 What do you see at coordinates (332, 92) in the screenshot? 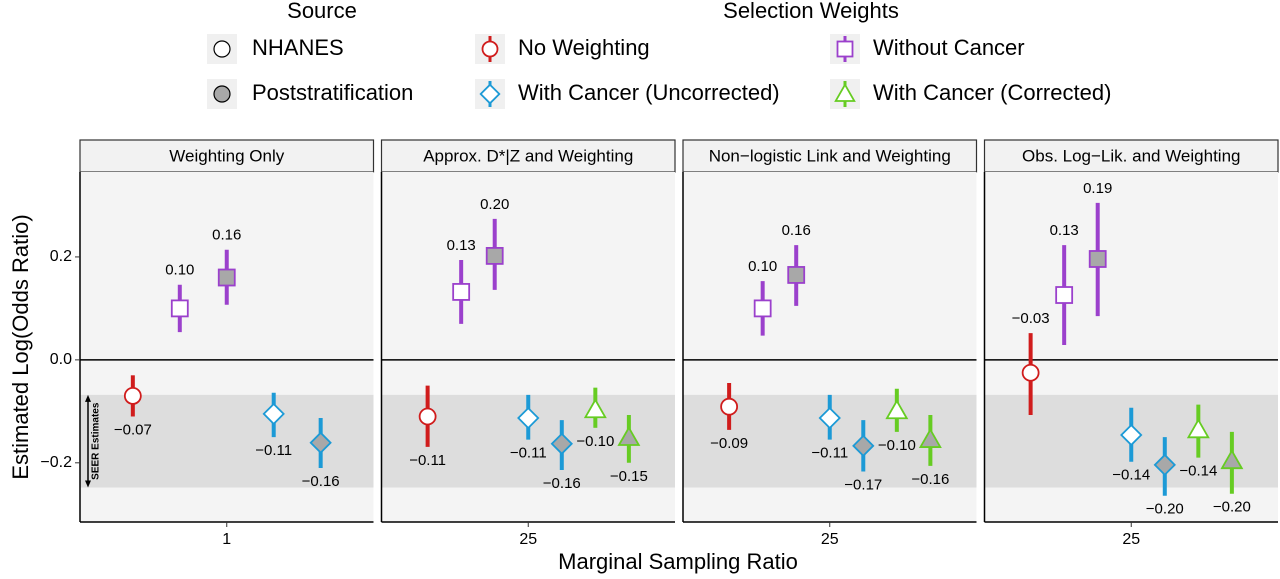
I see `legend-label: Poststratification` at bounding box center [332, 92].